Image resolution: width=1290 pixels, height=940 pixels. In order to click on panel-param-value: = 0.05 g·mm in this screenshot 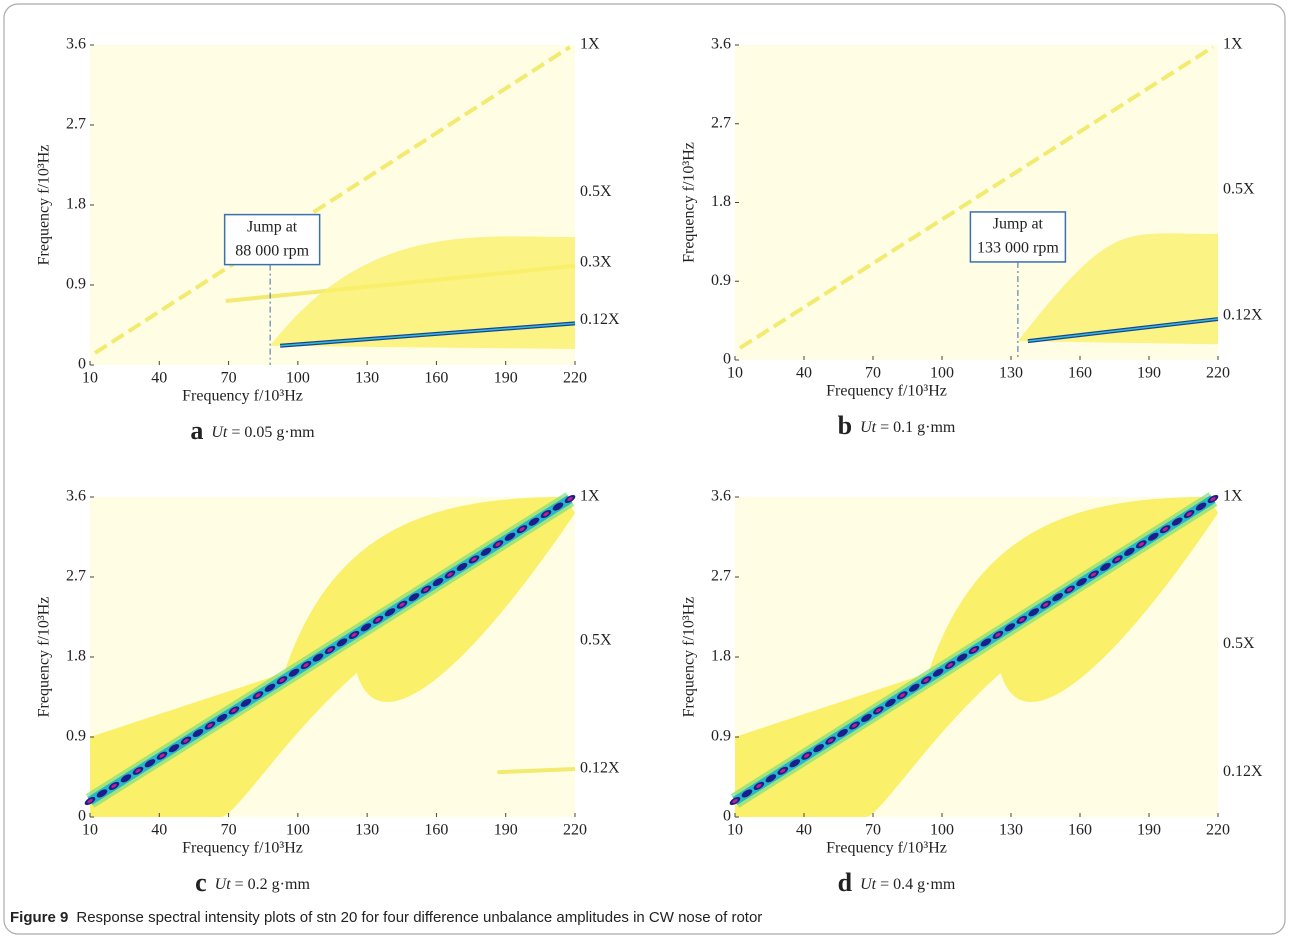, I will do `click(273, 432)`.